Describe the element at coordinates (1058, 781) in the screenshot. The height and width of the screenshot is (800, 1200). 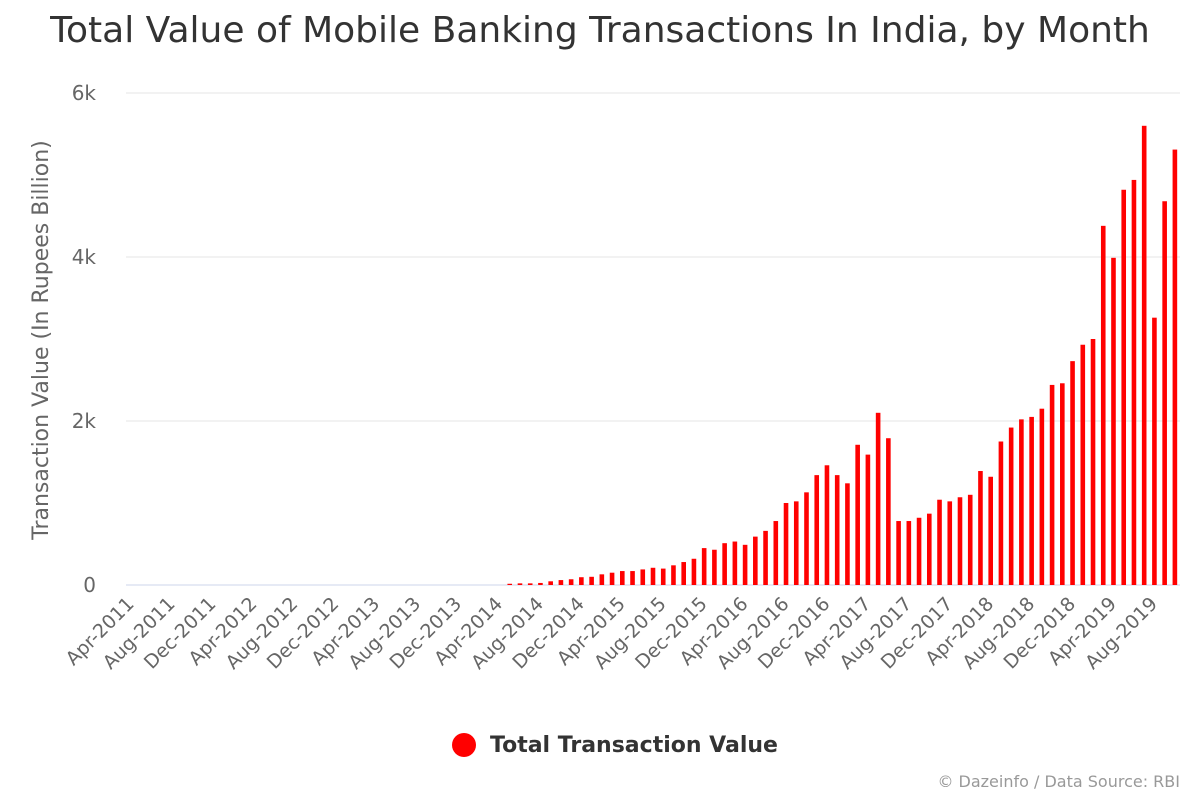
I see `credits: © Dazeinfo / Data Source: RBI` at that location.